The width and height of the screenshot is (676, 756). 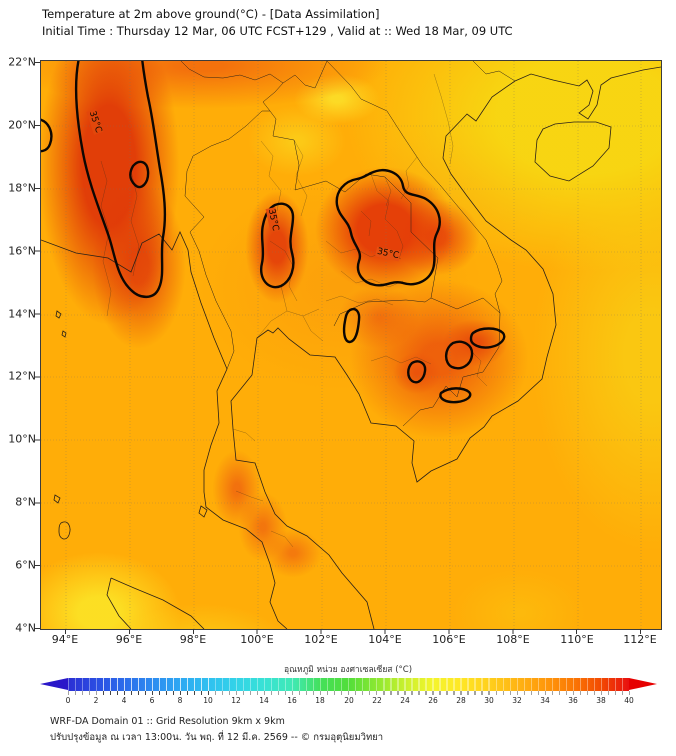 I want to click on cb-tick-label: 38, so click(x=601, y=700).